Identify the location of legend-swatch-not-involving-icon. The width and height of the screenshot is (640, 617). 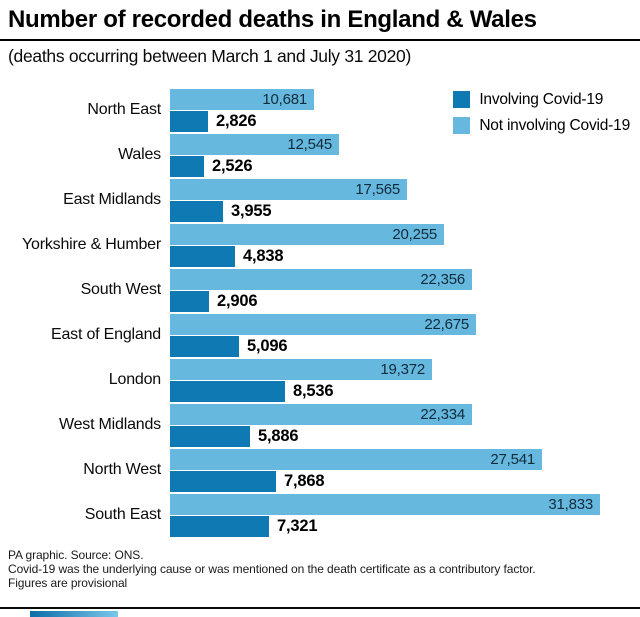
(462, 126).